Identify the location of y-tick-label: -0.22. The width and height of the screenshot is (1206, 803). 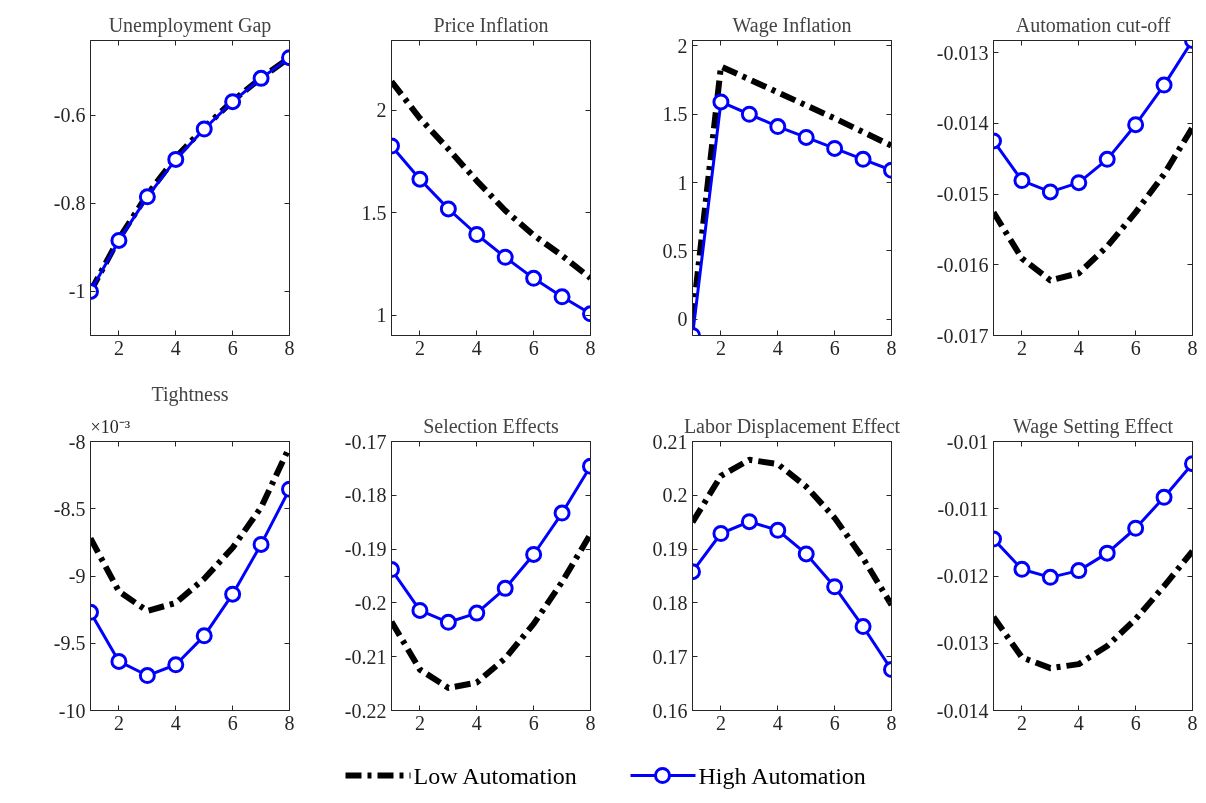
(365, 710).